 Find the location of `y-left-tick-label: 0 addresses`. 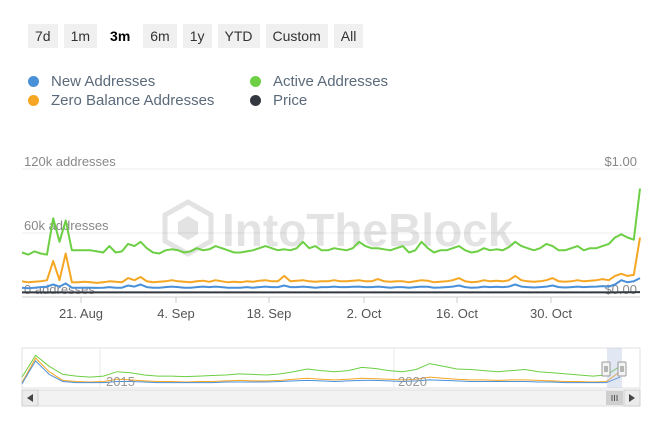

y-left-tick-label: 0 addresses is located at coordinates (59, 289).